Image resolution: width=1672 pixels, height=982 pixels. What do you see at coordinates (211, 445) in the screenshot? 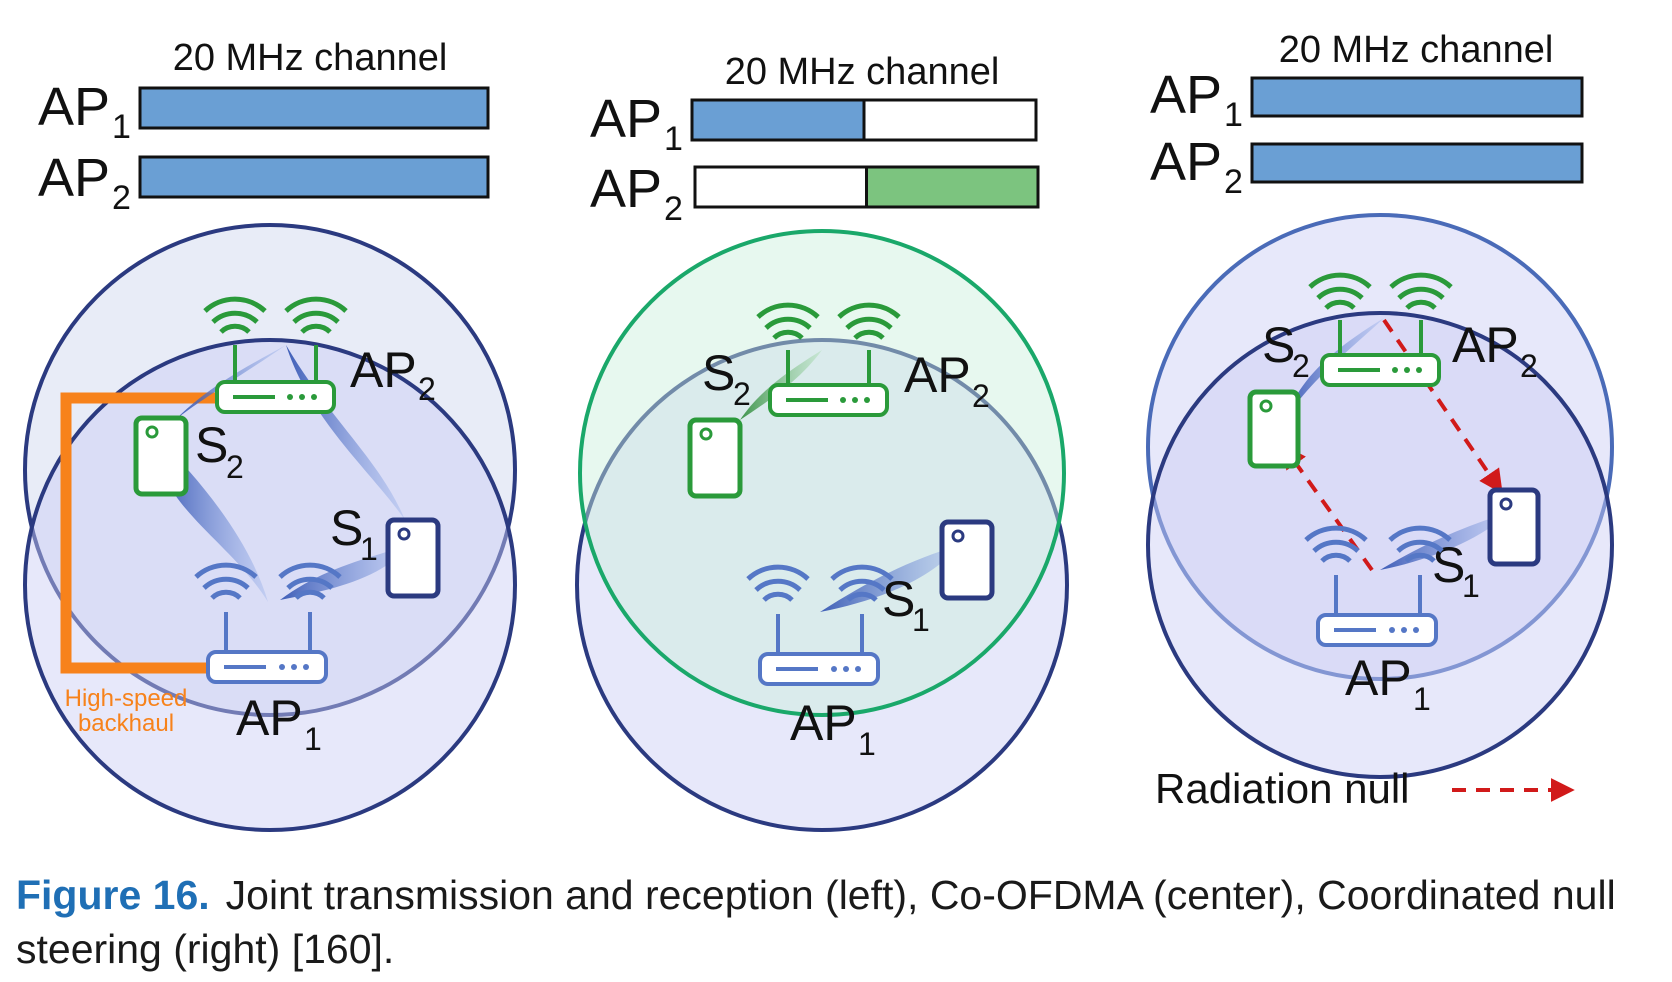
I see `s2-label-1: S` at bounding box center [211, 445].